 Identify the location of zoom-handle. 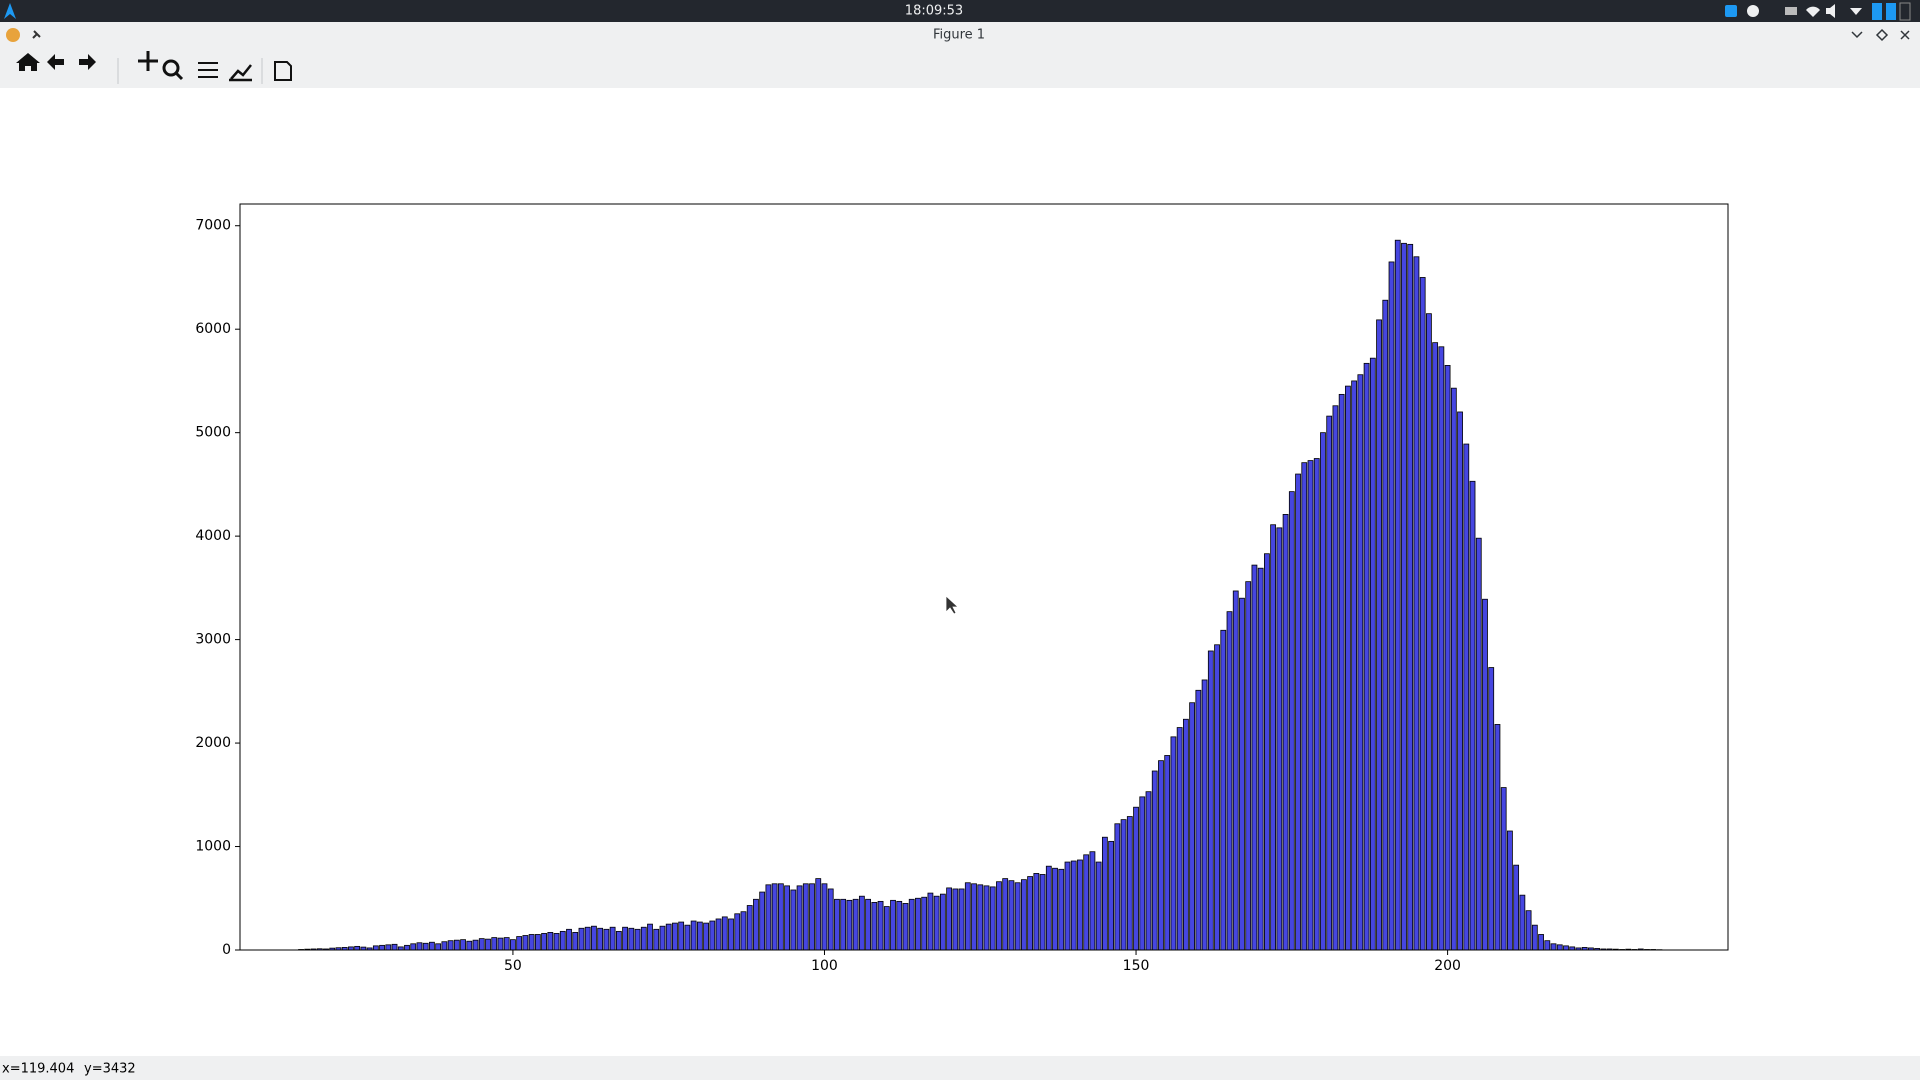
(179, 76).